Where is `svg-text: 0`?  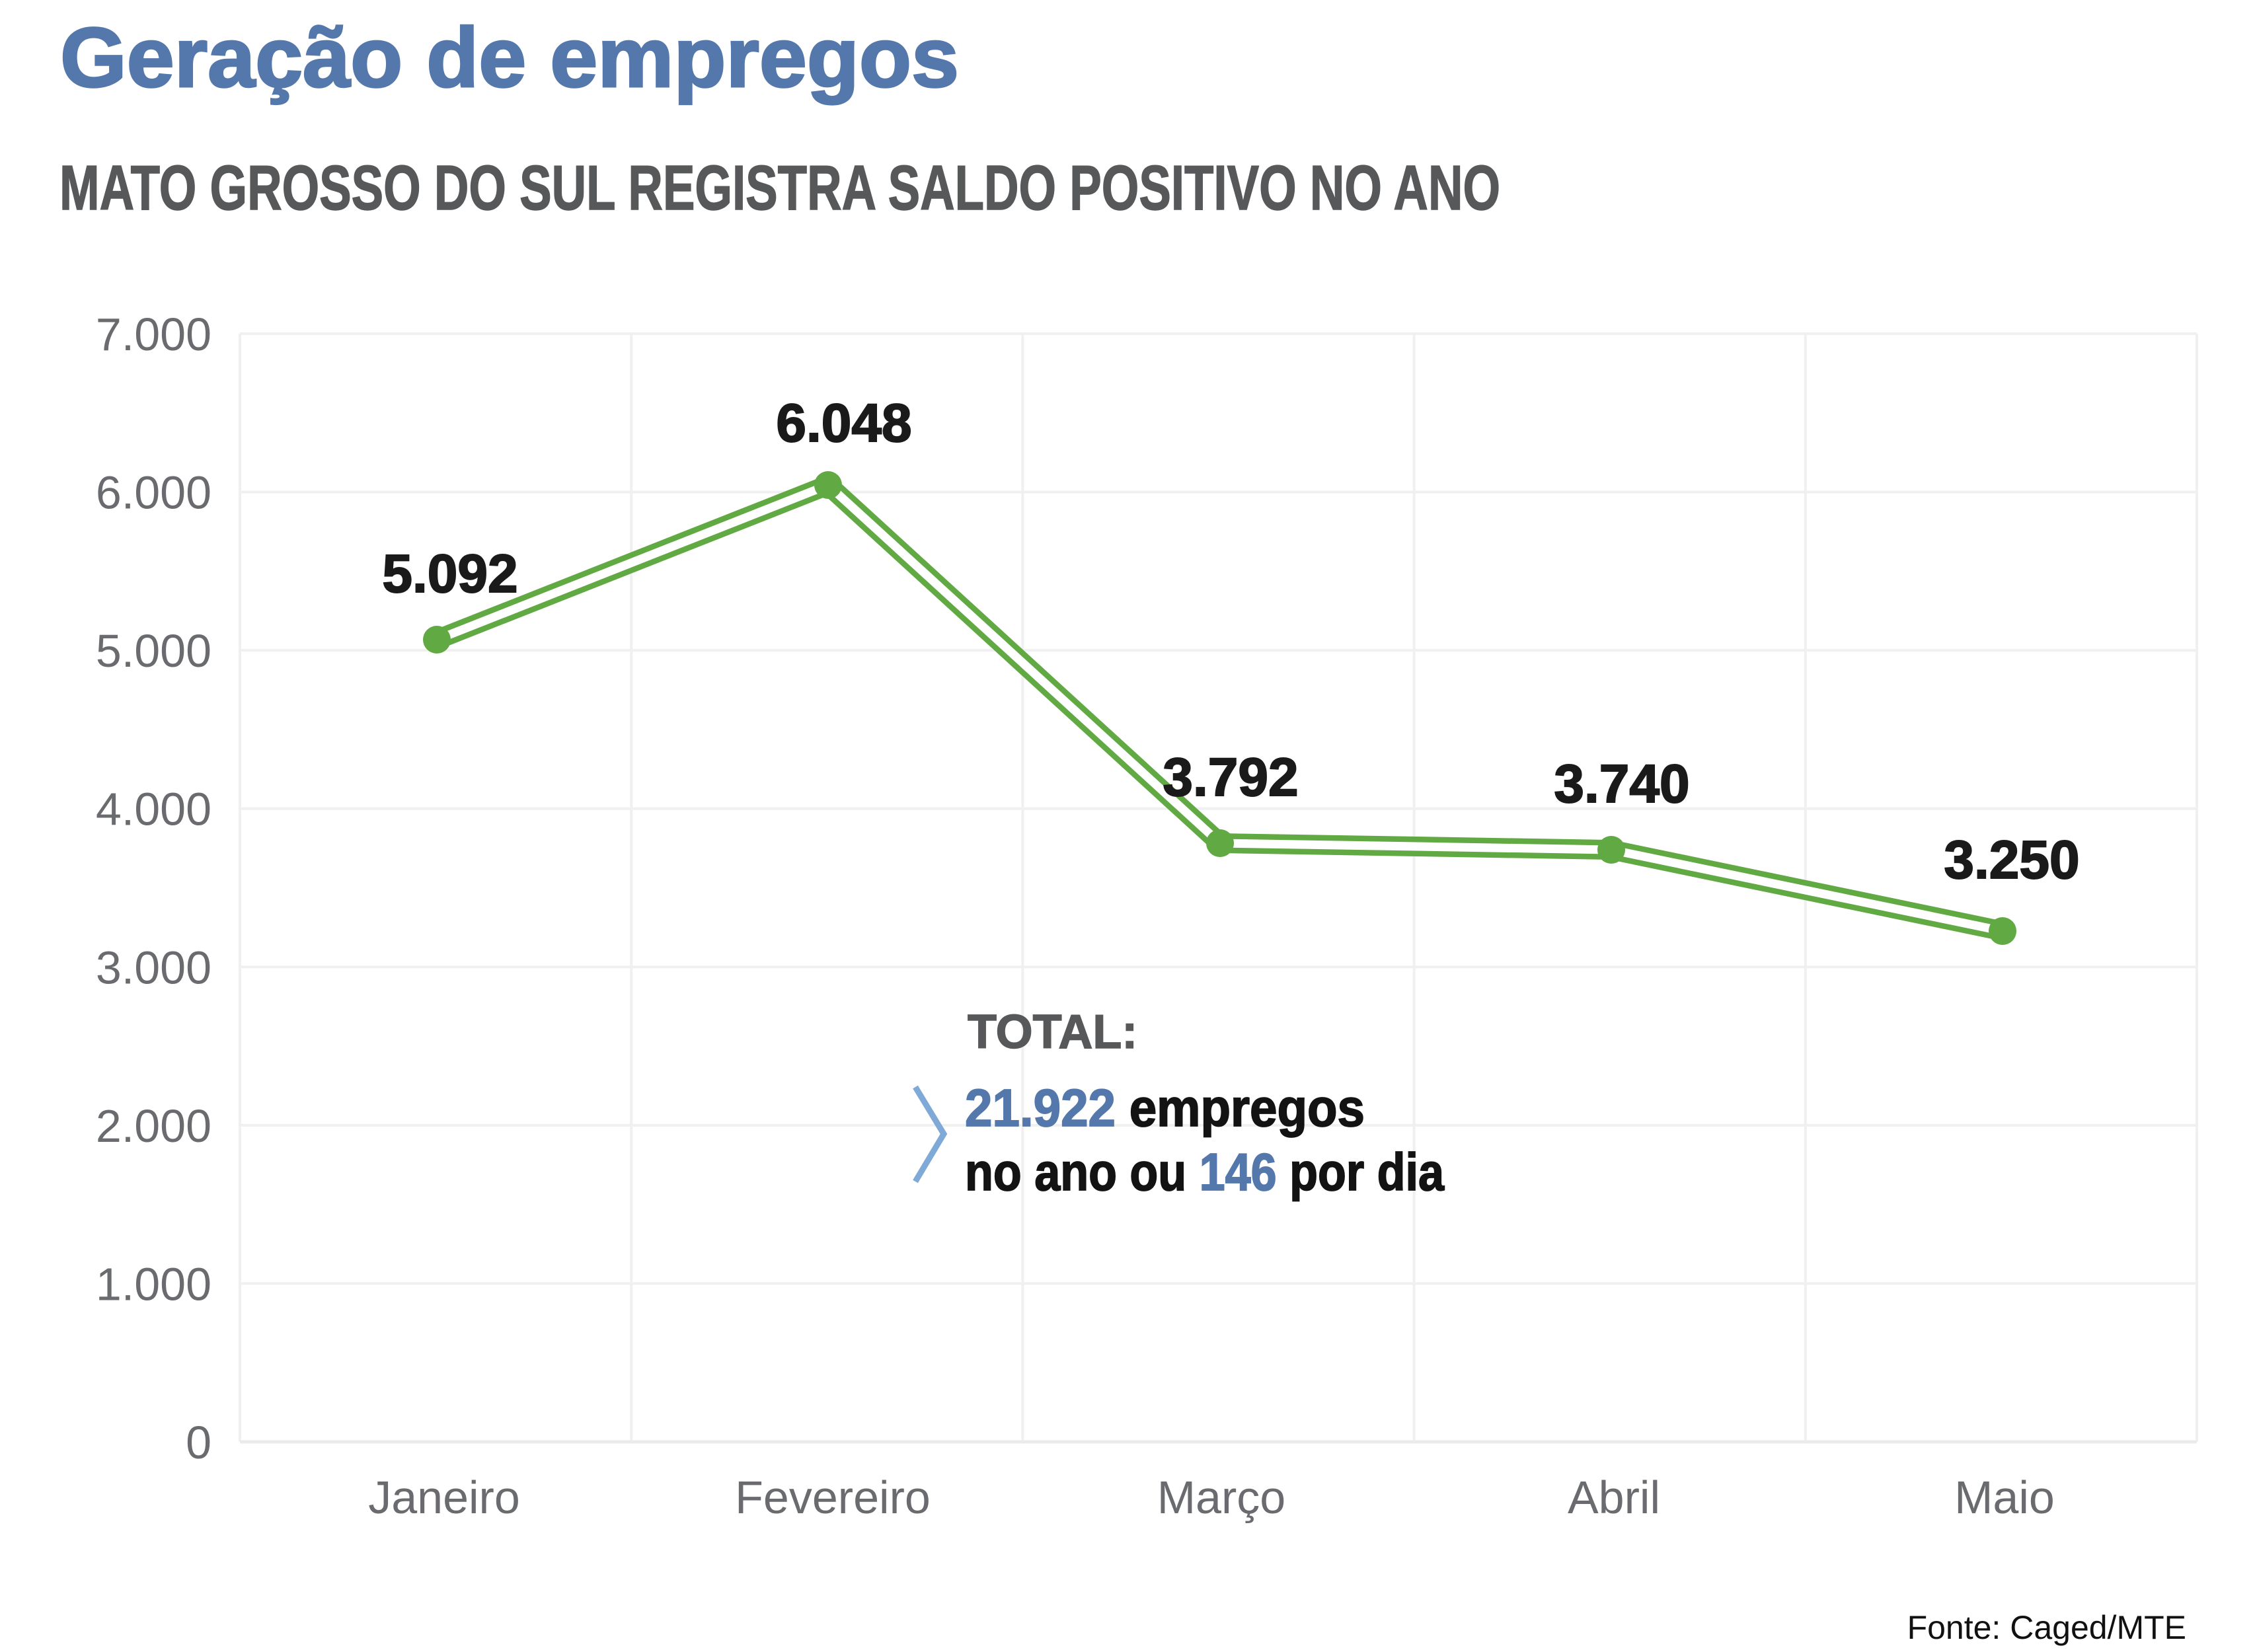
svg-text: 0 is located at coordinates (199, 1442).